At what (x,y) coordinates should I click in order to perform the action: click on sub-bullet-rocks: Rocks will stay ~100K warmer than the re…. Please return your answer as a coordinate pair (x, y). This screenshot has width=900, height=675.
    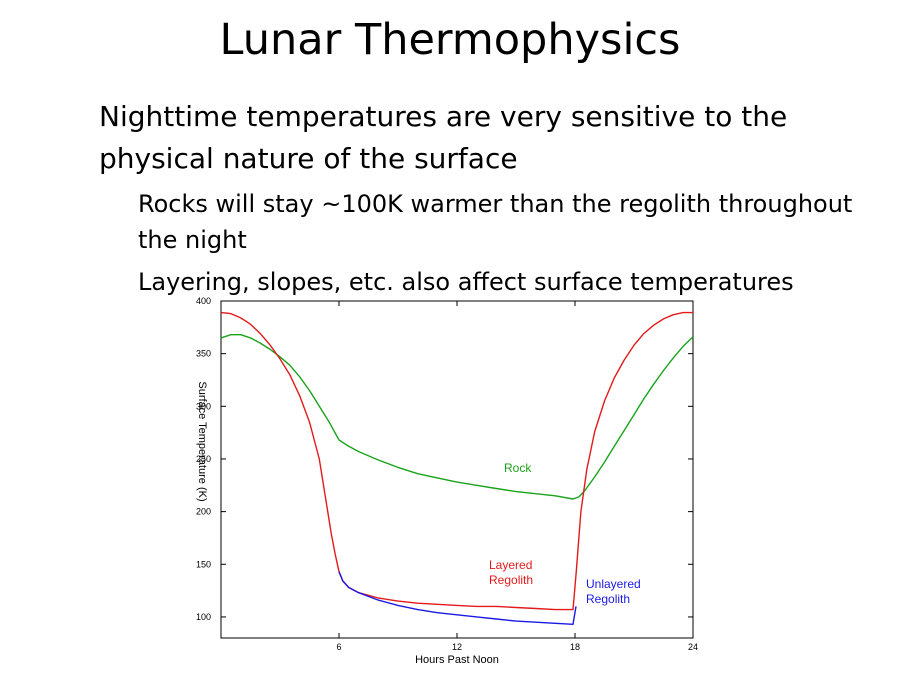
    Looking at the image, I should click on (495, 222).